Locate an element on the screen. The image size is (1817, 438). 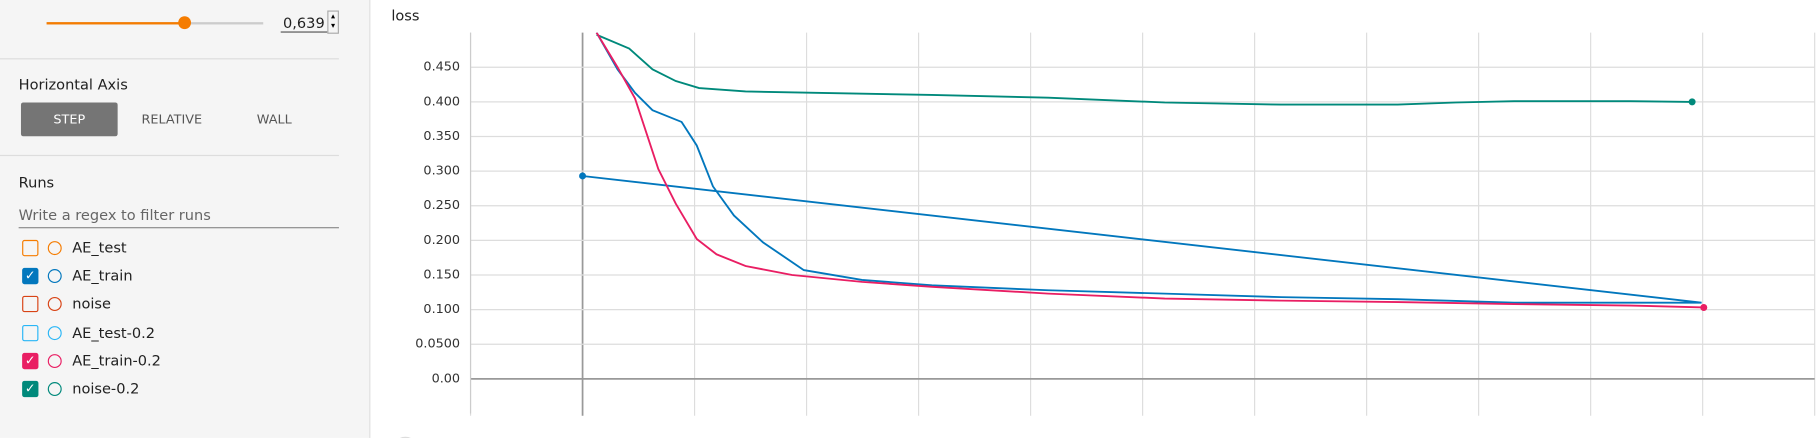
y-tick-label: 0.200 is located at coordinates (441, 240).